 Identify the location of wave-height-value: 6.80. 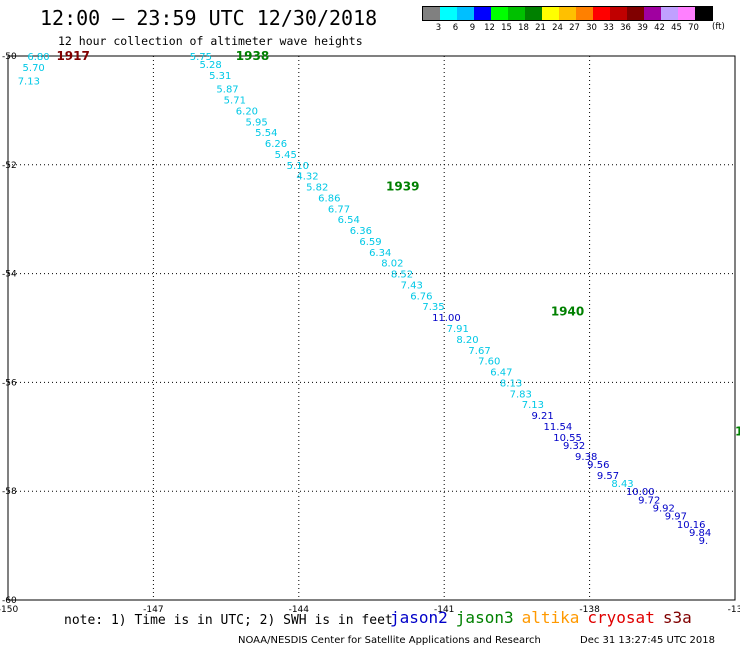
(38, 57).